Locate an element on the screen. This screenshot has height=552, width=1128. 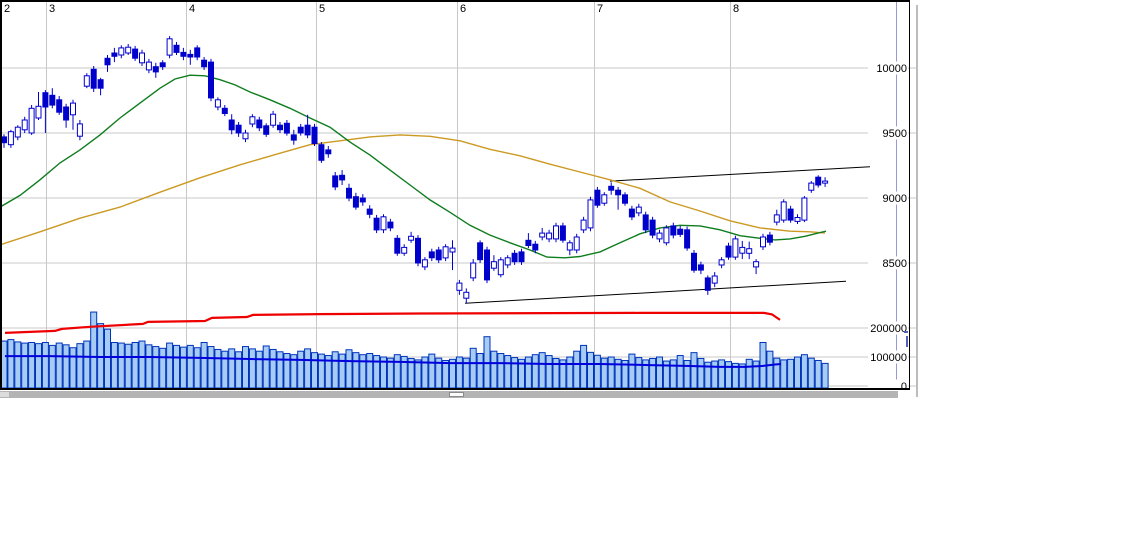
scrollbar-thumb is located at coordinates (456, 394).